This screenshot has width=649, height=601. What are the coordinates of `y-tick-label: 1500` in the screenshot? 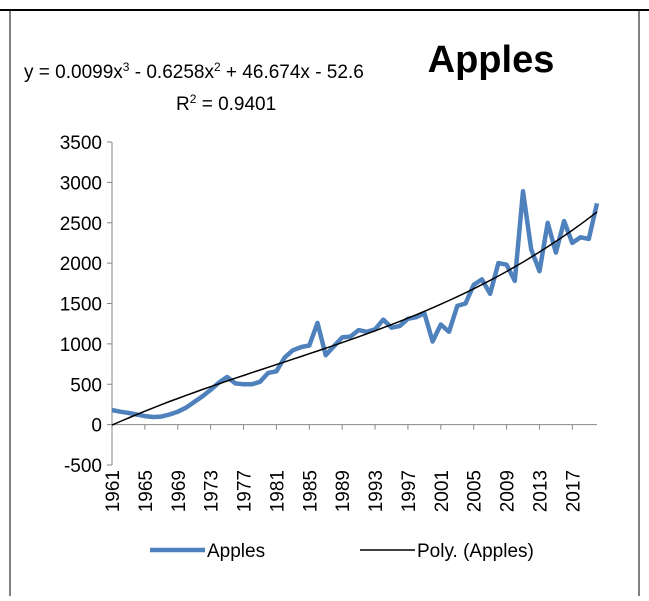 It's located at (81, 305).